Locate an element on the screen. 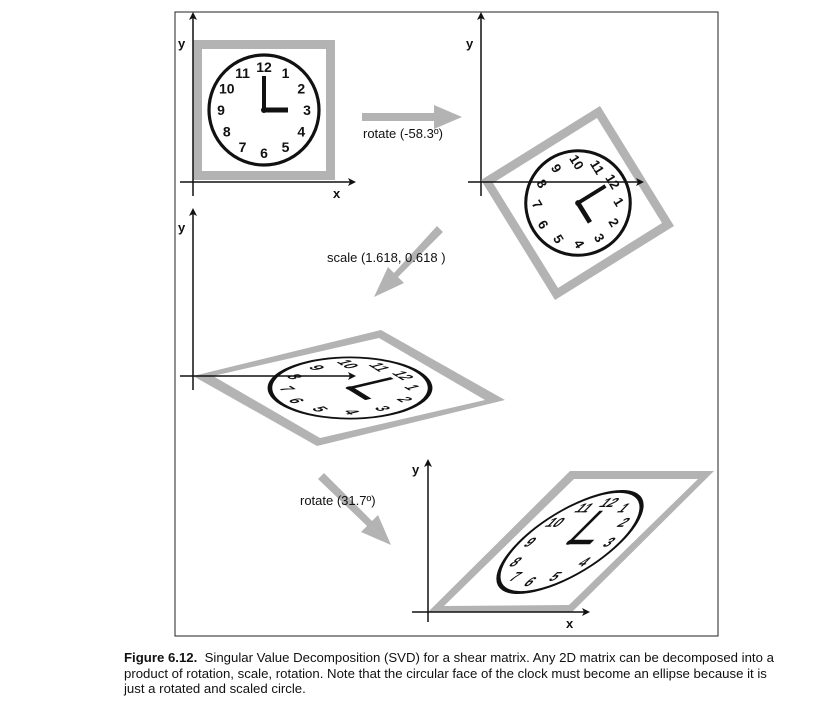  step-label-rotate-1: rotate (-58.3º) is located at coordinates (403, 133).